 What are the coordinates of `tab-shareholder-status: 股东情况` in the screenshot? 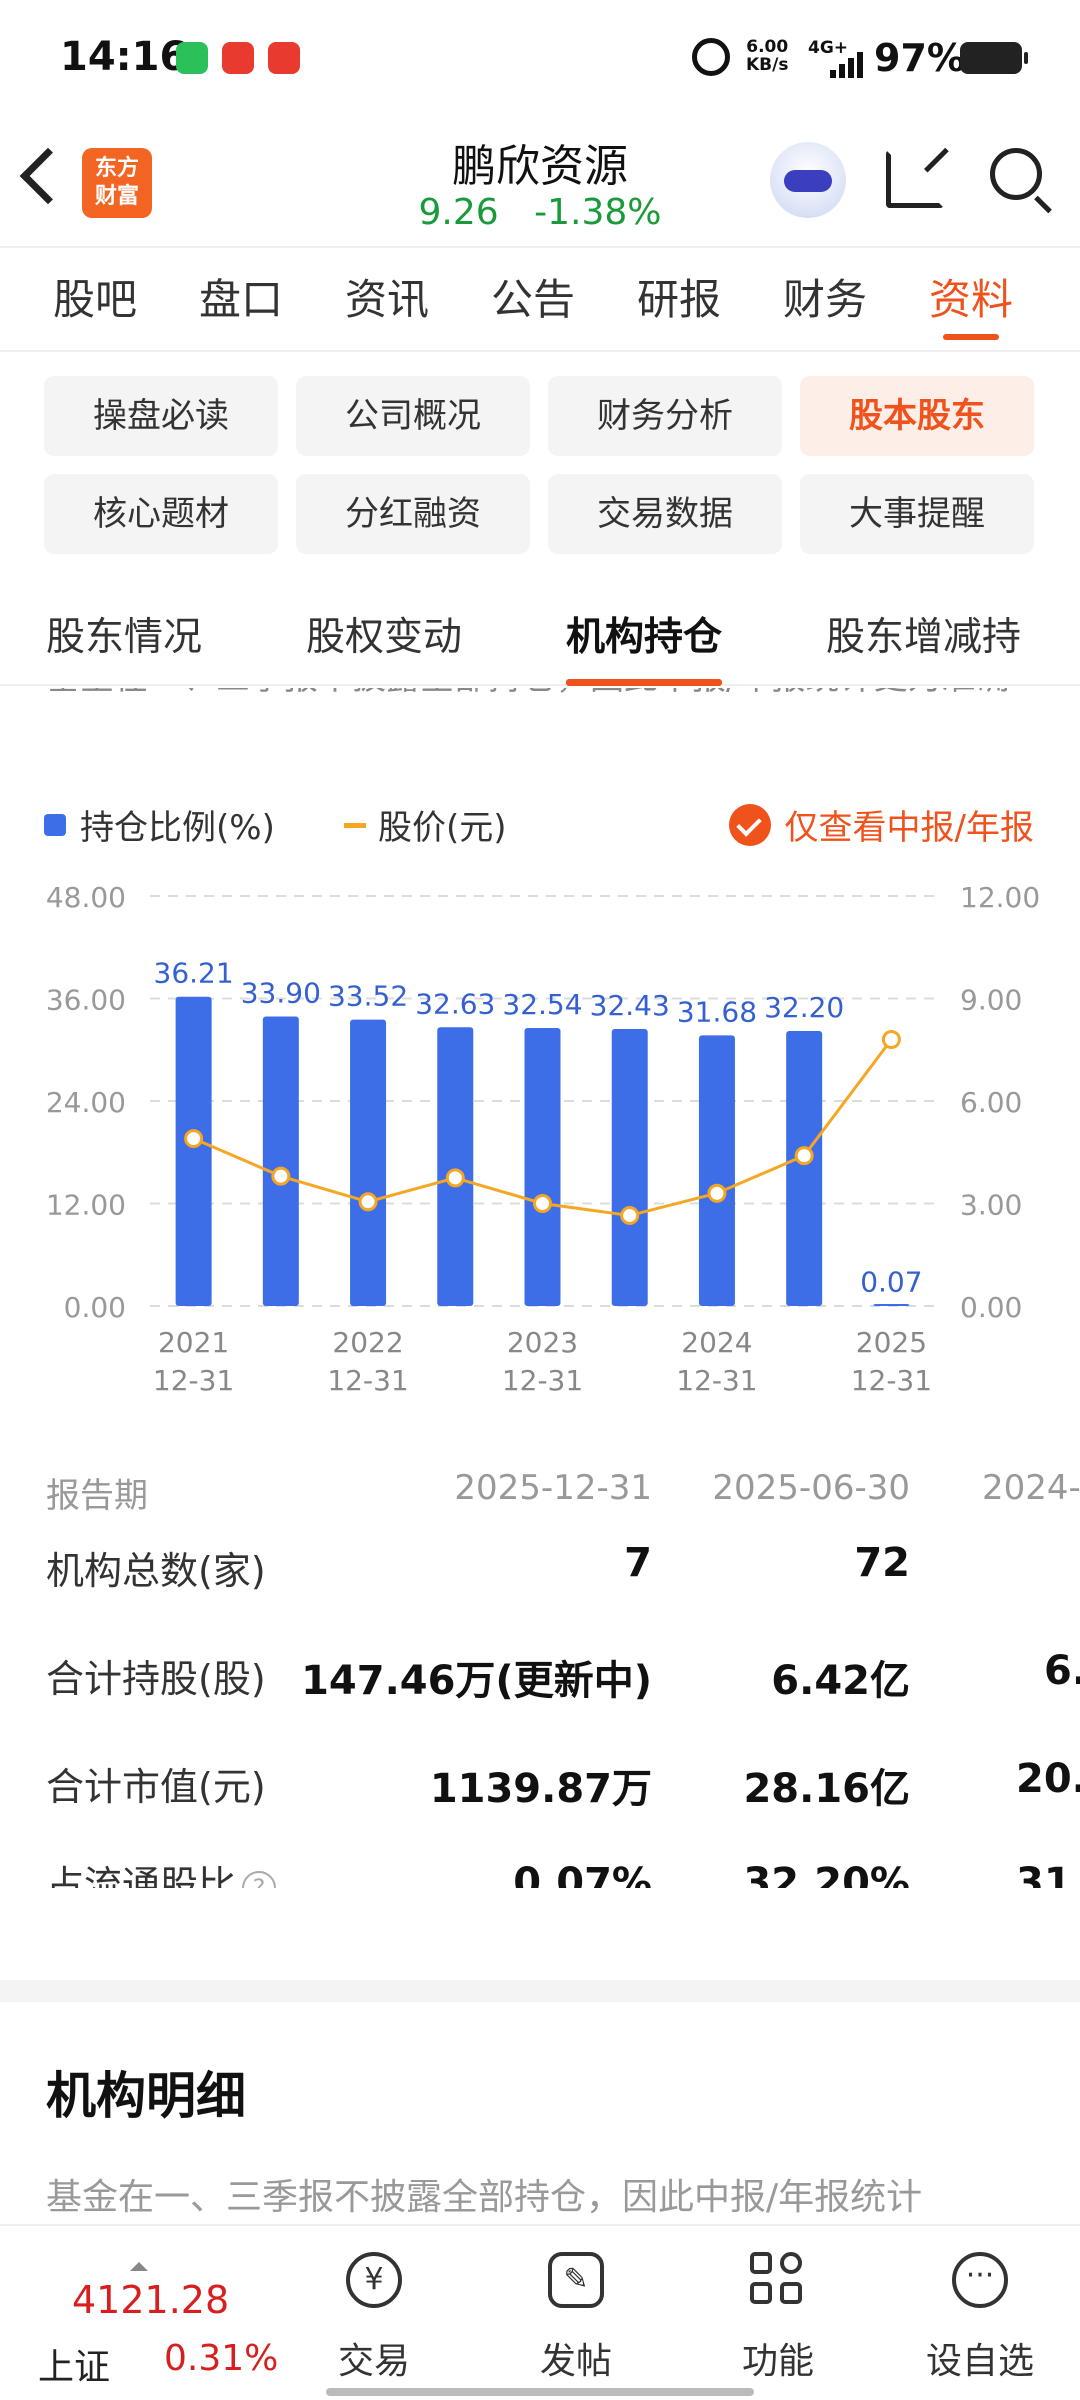 It's located at (124, 637).